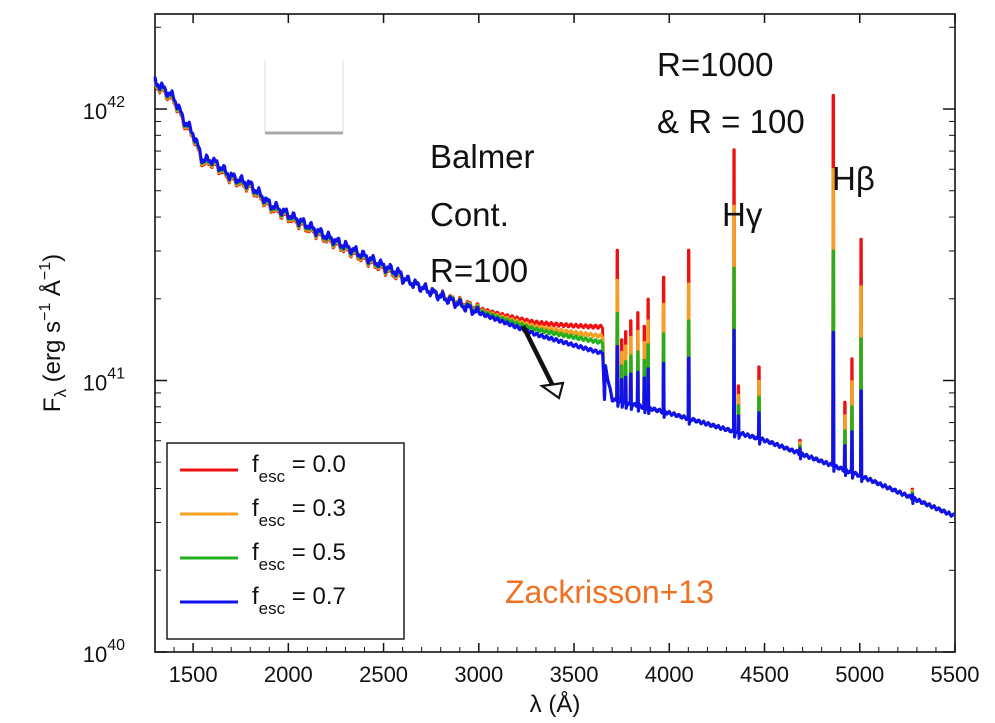  Describe the element at coordinates (574, 674) in the screenshot. I see `x-tick-label: 3500` at that location.